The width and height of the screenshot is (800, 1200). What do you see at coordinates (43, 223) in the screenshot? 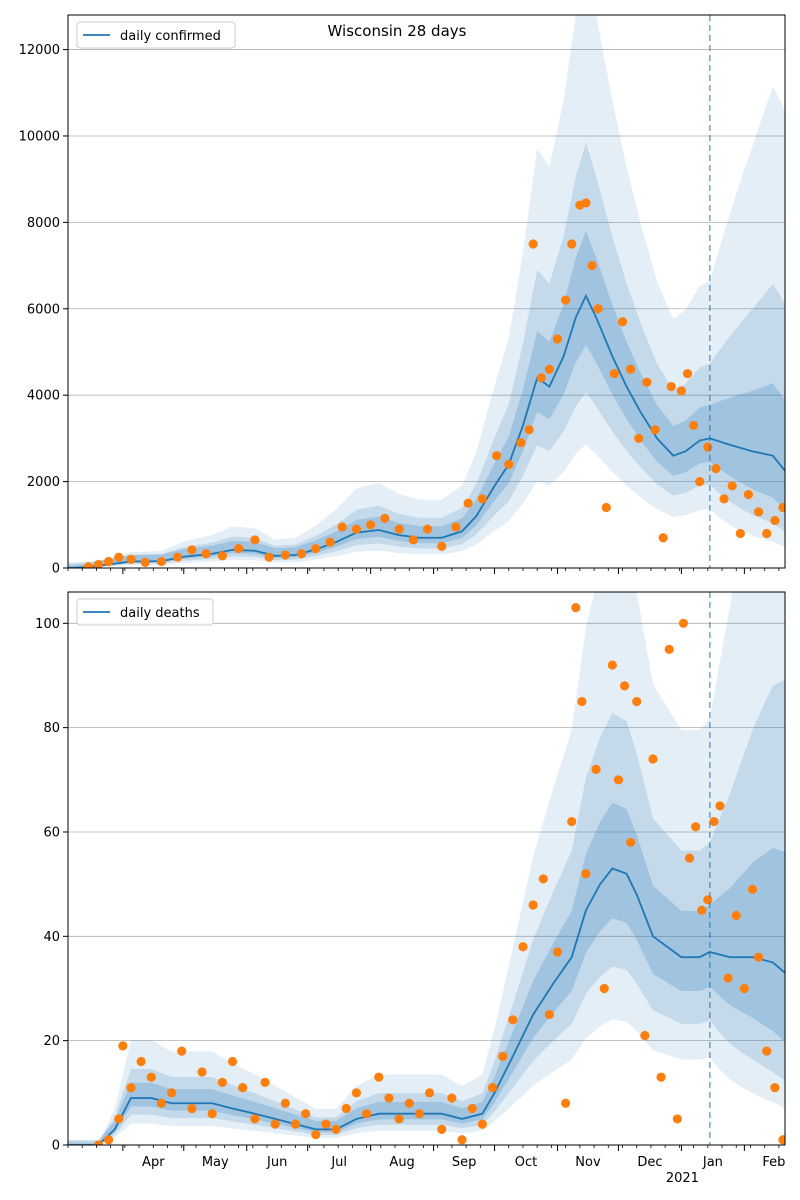
I see `y-tick-label: 8000` at bounding box center [43, 223].